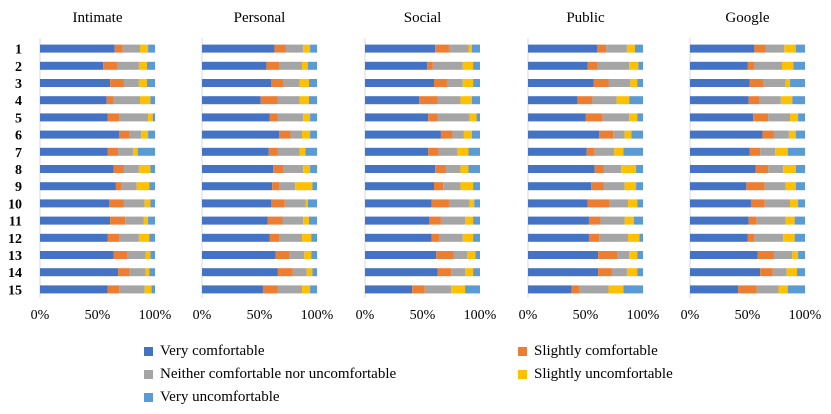  Describe the element at coordinates (475, 100) in the screenshot. I see `bar-social-row4-seg5` at that location.